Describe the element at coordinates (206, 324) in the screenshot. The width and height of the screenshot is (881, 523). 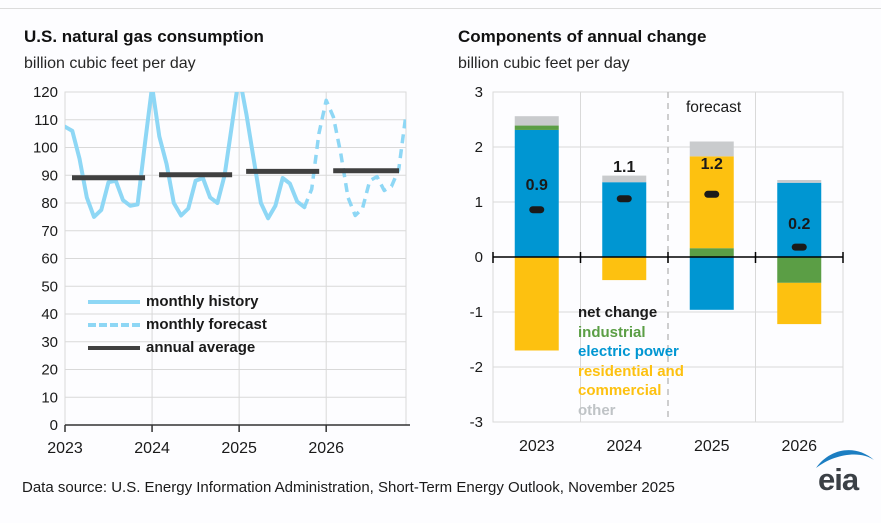
I see `legend-label: monthly forecast` at that location.